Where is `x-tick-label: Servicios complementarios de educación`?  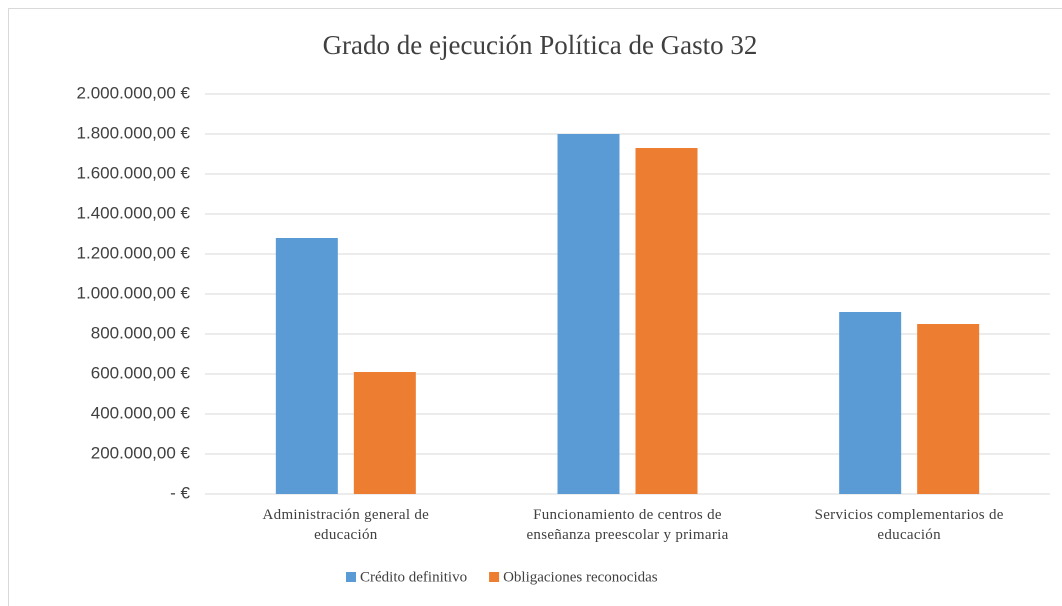
x-tick-label: Servicios complementarios de educación is located at coordinates (909, 525).